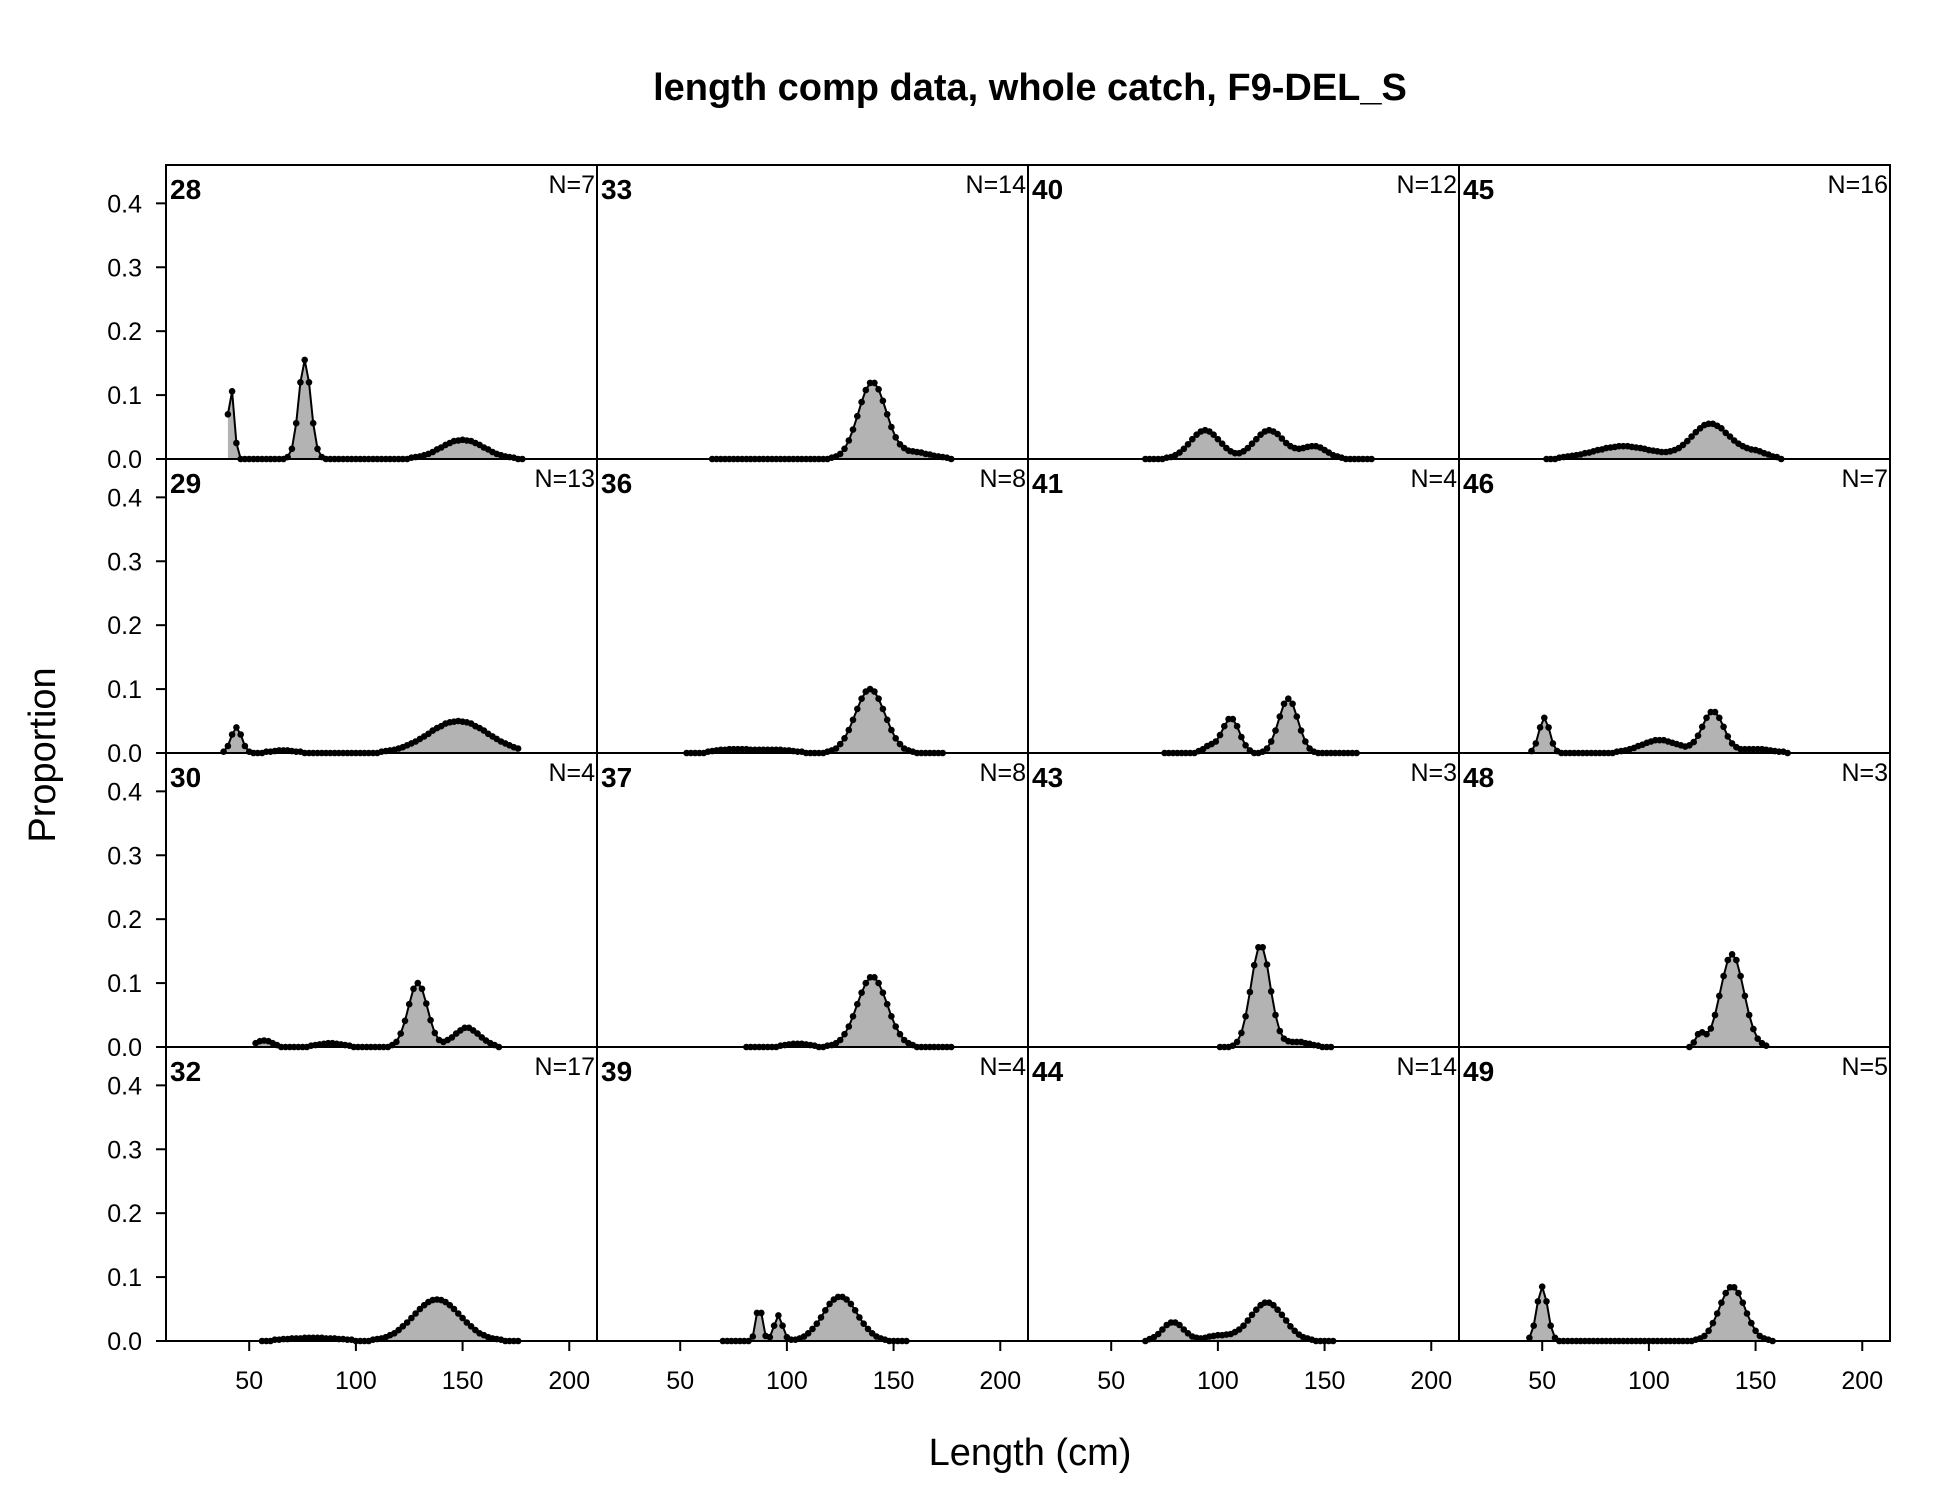 Image resolution: width=1950 pixels, height=1500 pixels. What do you see at coordinates (680, 1381) in the screenshot?
I see `x-tick-label: 50` at bounding box center [680, 1381].